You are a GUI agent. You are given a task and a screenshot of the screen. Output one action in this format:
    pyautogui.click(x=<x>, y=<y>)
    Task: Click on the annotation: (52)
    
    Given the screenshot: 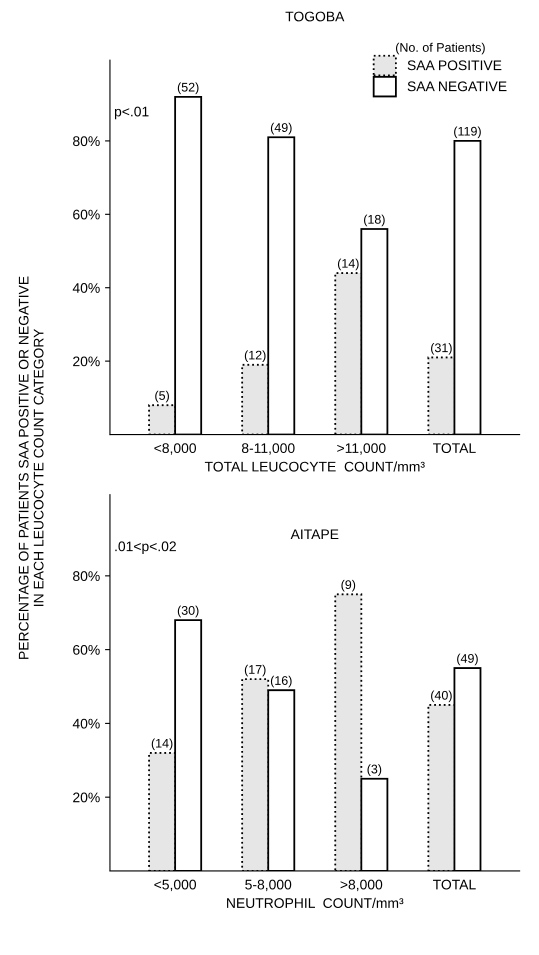 What is the action you would take?
    pyautogui.click(x=188, y=88)
    